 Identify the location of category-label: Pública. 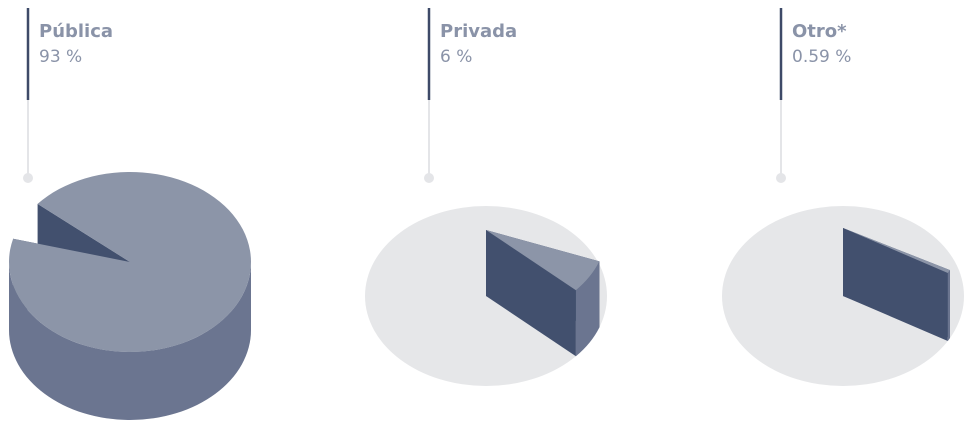
(76, 31).